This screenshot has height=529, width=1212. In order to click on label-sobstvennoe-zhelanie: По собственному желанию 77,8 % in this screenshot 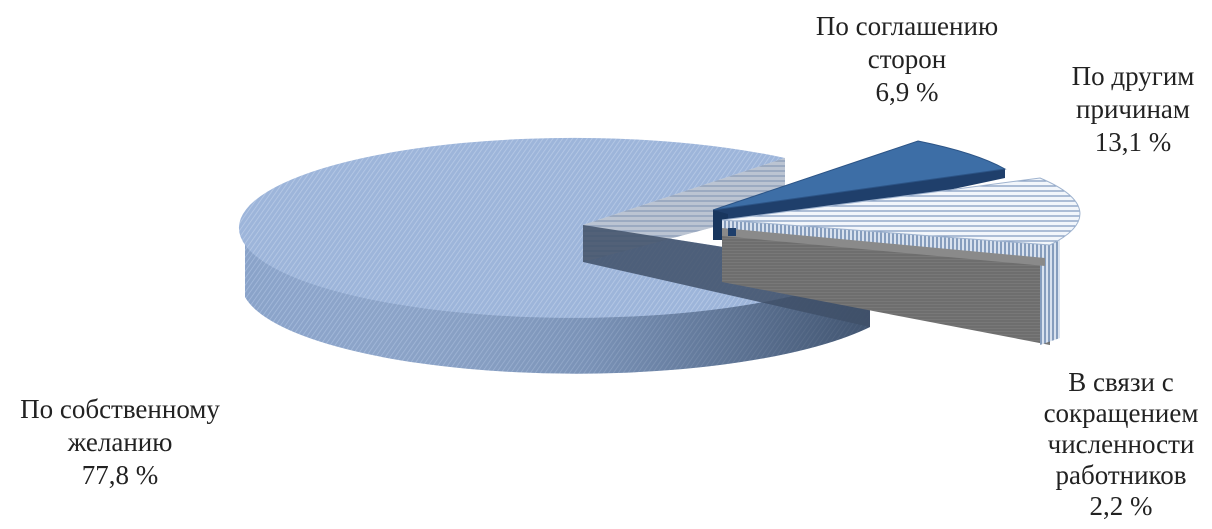, I will do `click(120, 442)`.